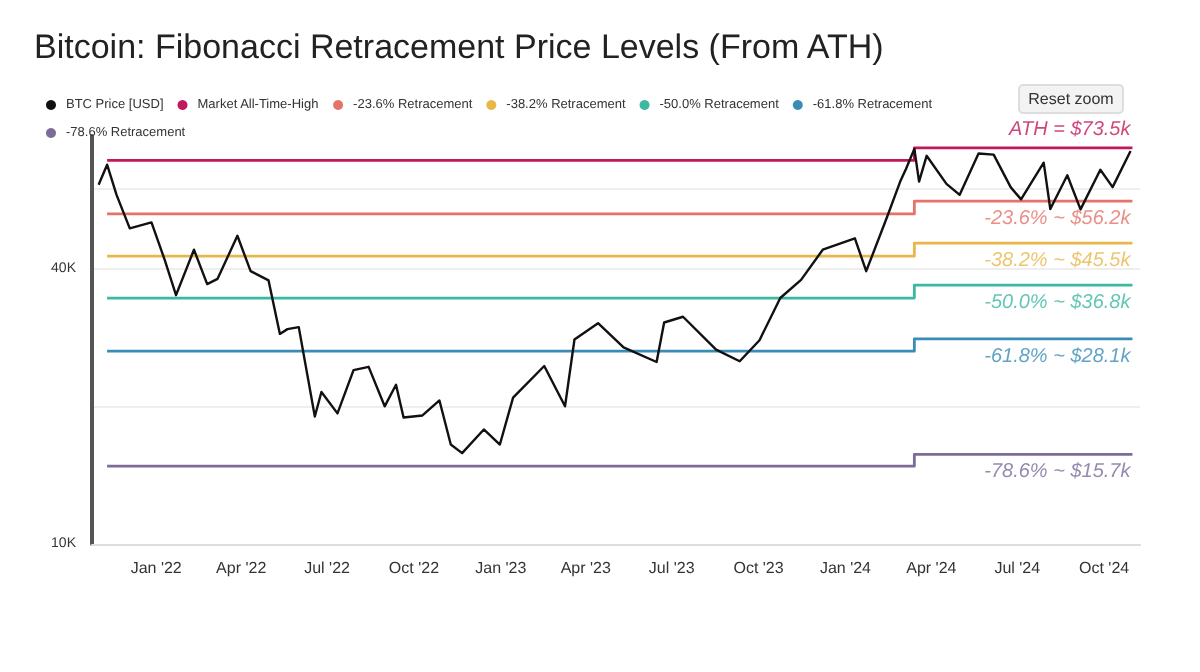  What do you see at coordinates (328, 568) in the screenshot?
I see `x-tick-label: Jul '22` at bounding box center [328, 568].